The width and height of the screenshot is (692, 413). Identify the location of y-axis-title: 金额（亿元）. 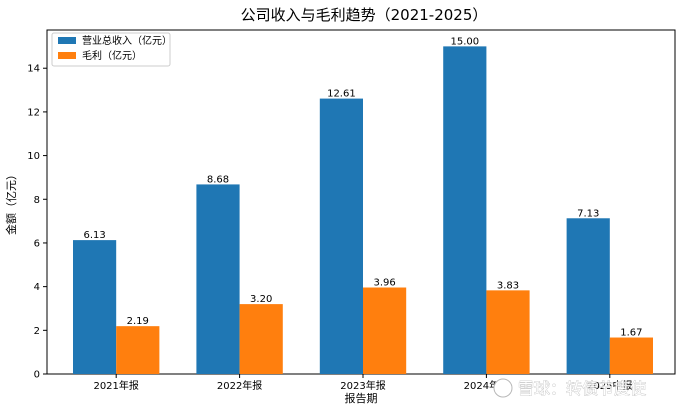
(11, 202).